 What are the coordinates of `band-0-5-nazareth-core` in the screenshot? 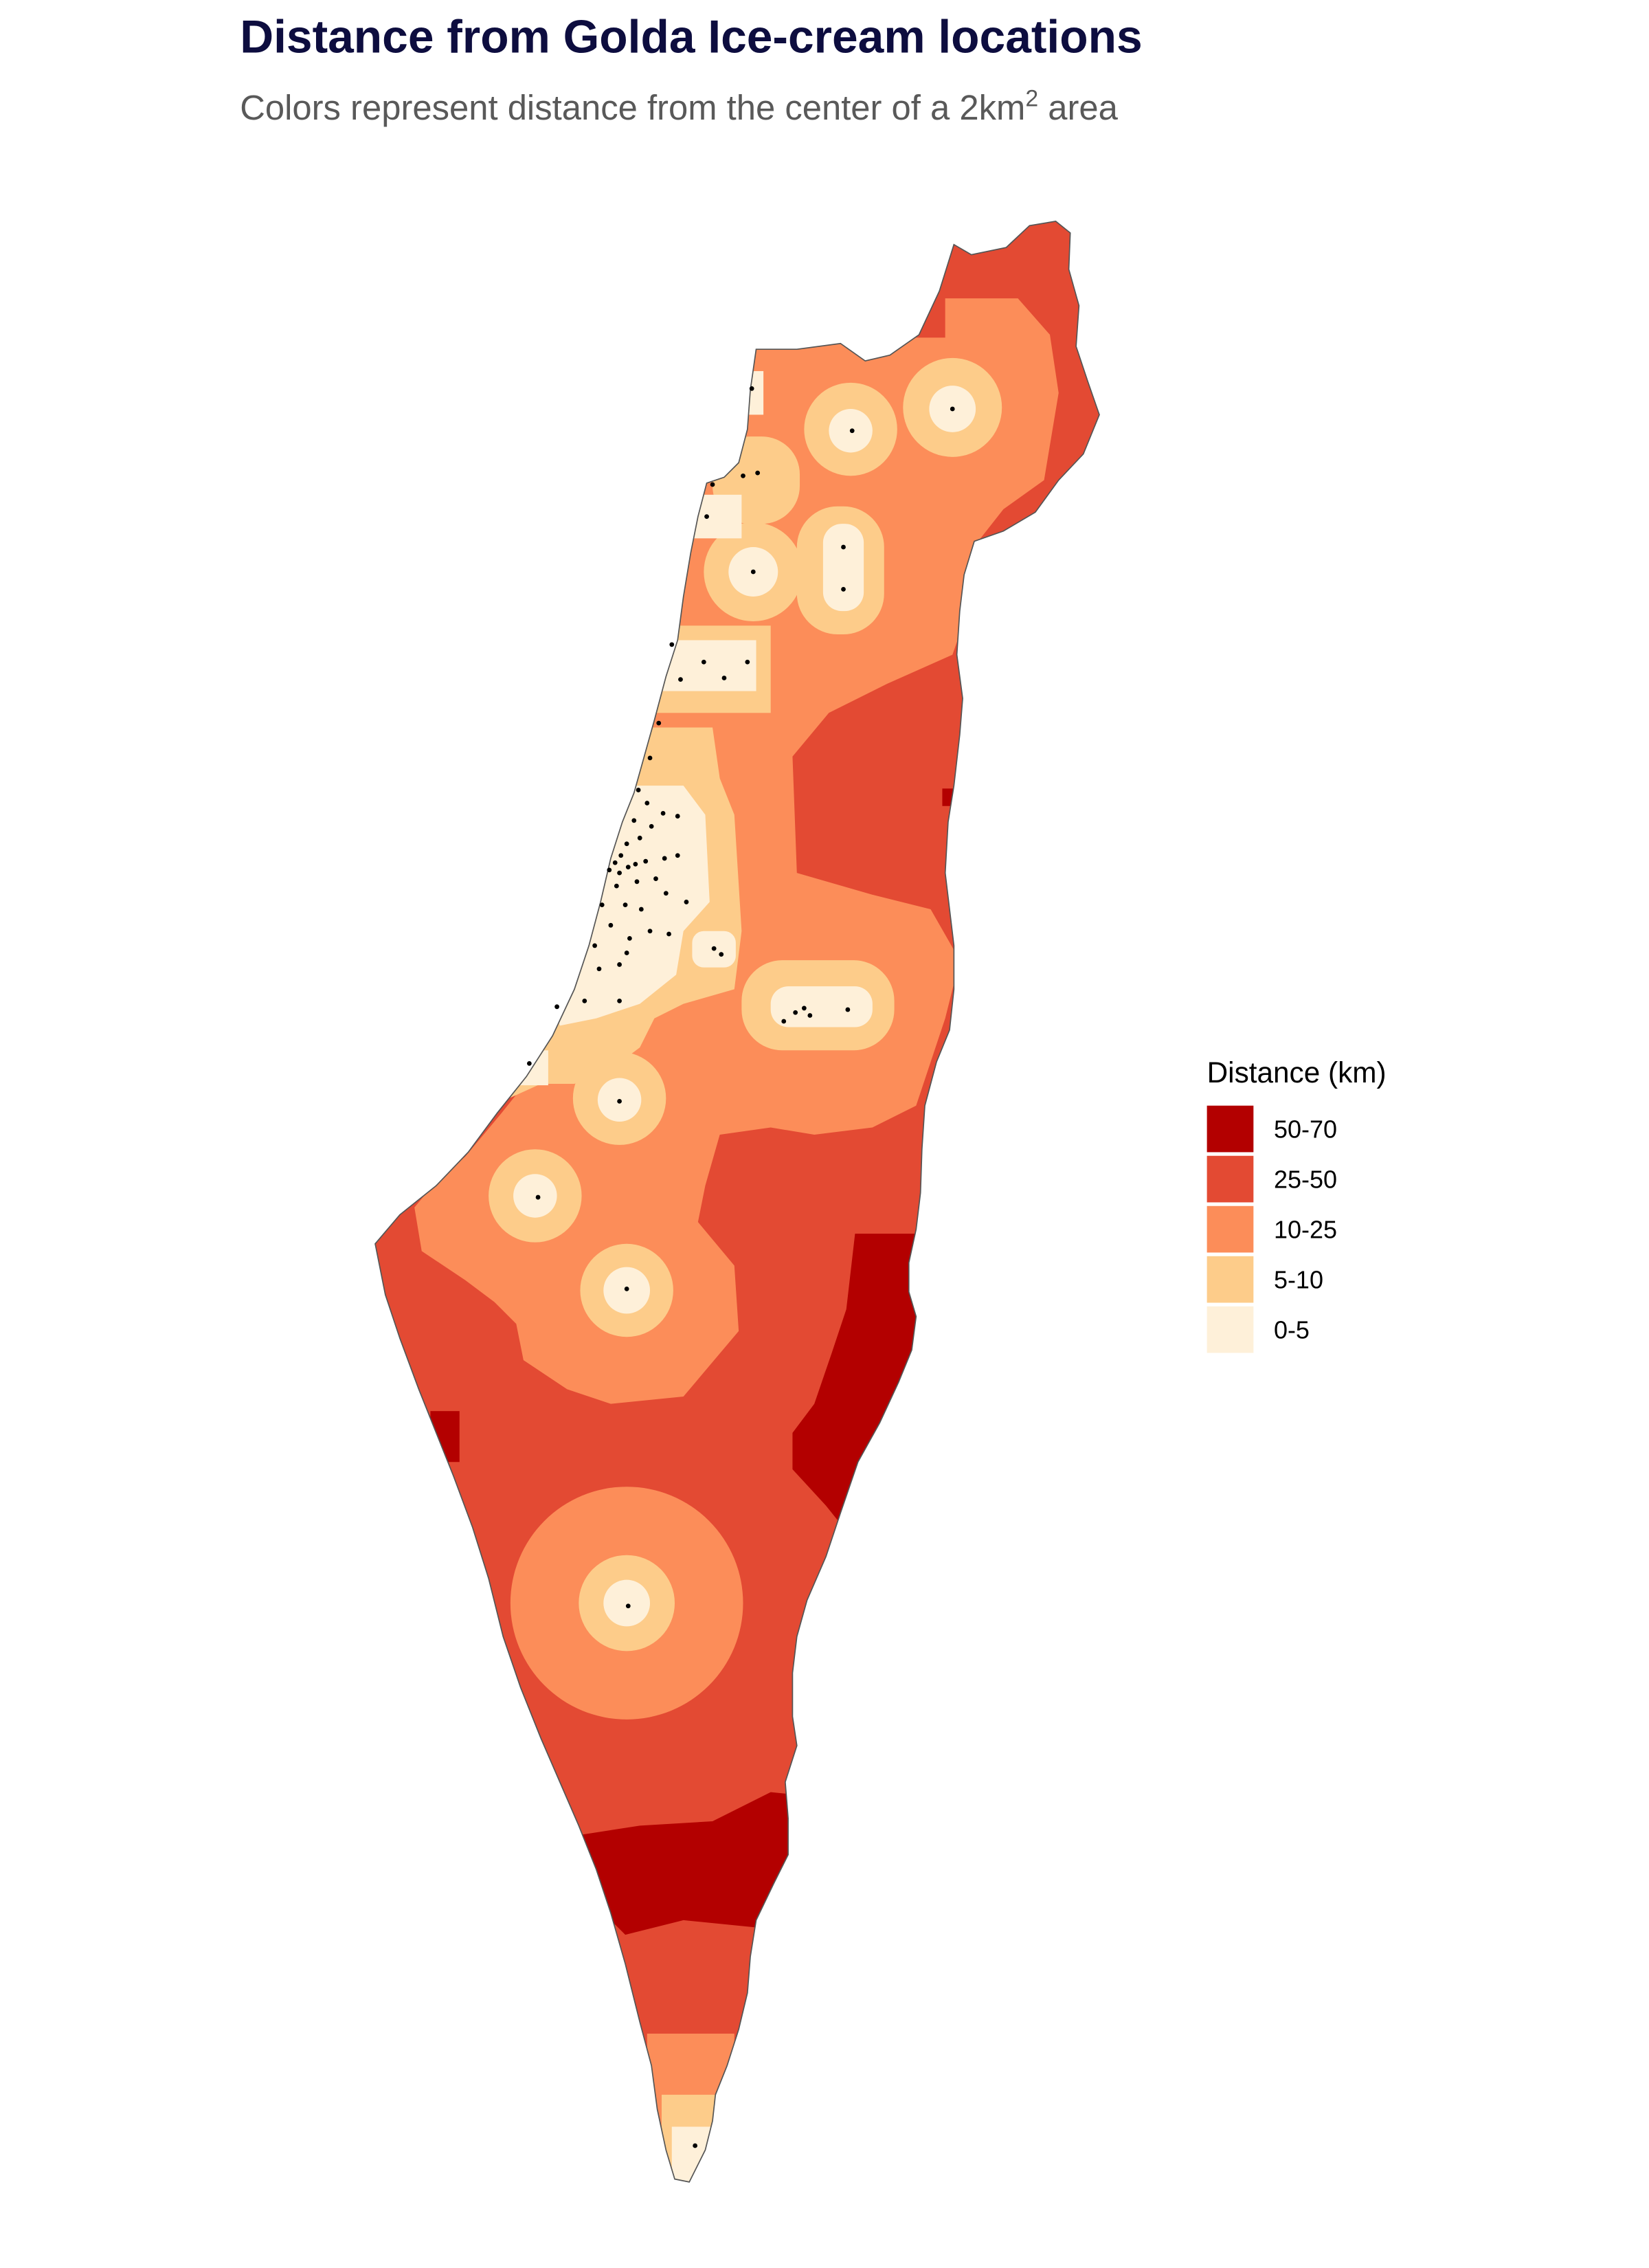 It's located at (843, 568).